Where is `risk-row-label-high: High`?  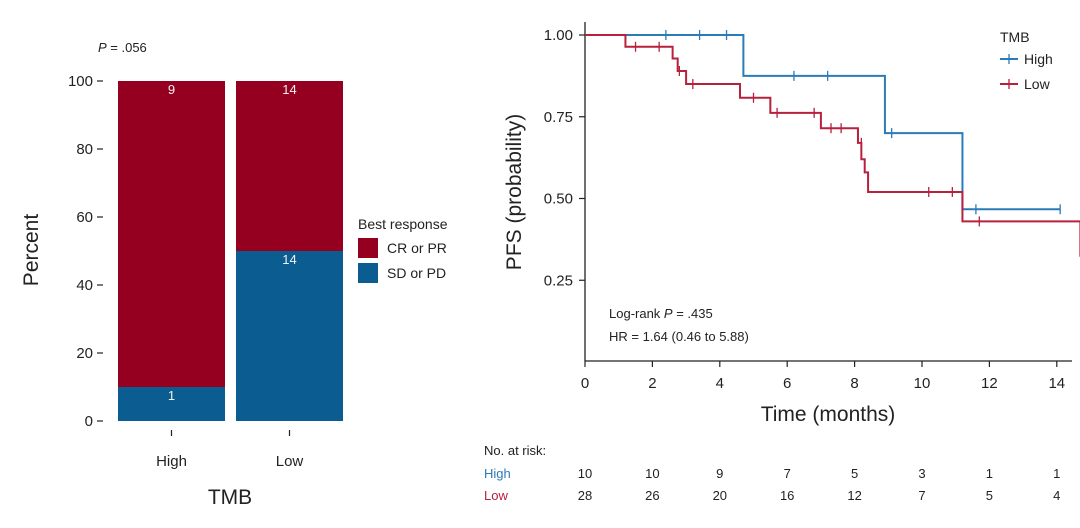
risk-row-label-high: High is located at coordinates (497, 473).